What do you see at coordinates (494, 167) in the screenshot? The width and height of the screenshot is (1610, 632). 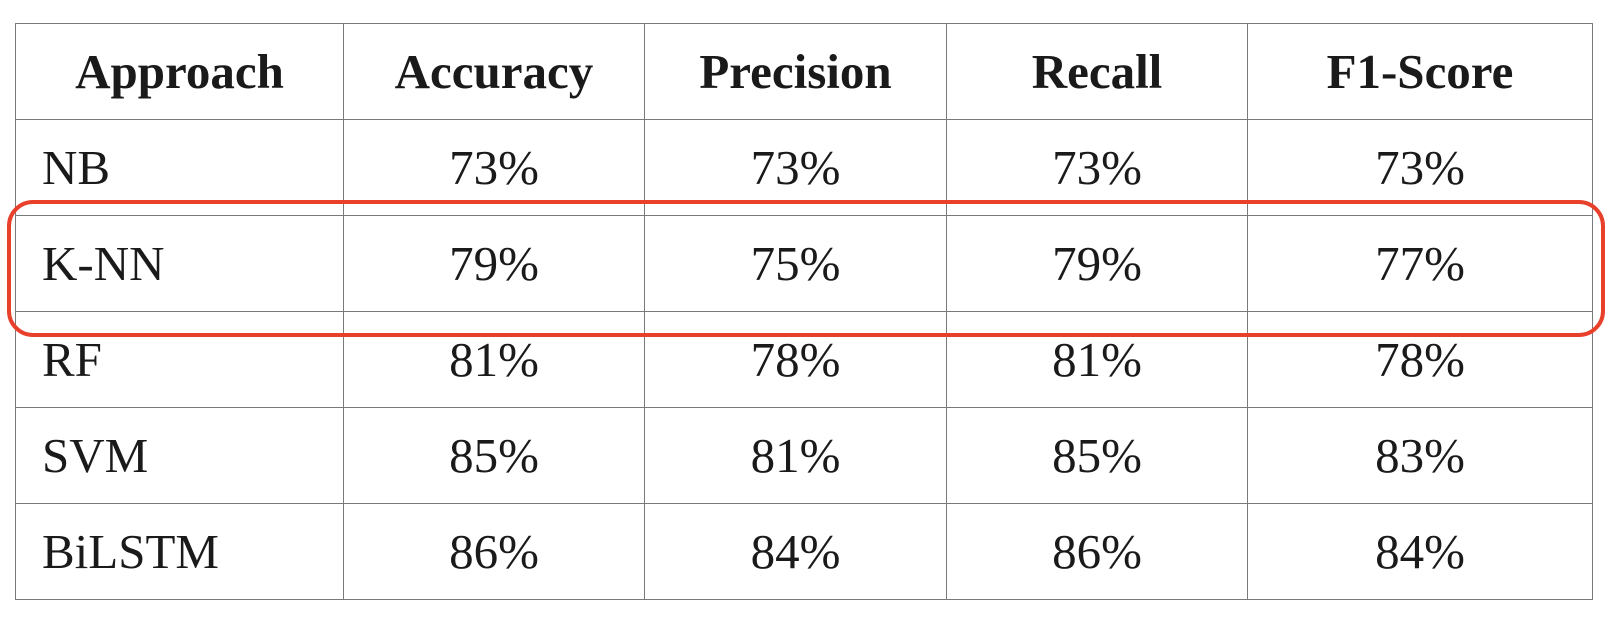 I see `cell-accuracy: 73%` at bounding box center [494, 167].